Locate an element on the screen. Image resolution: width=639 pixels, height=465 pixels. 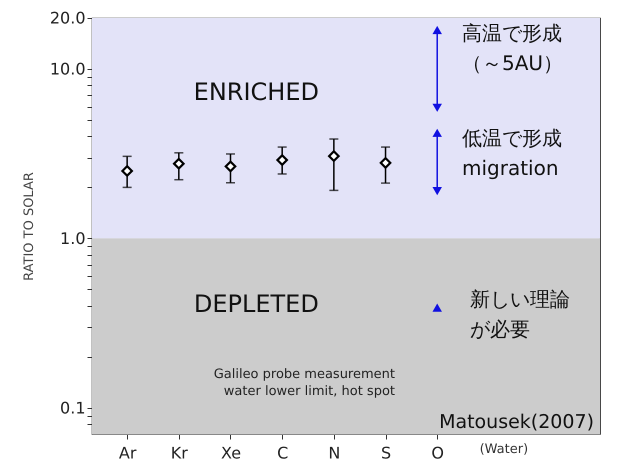
annotation: 高温で形成（～5AU） is located at coordinates (513, 48).